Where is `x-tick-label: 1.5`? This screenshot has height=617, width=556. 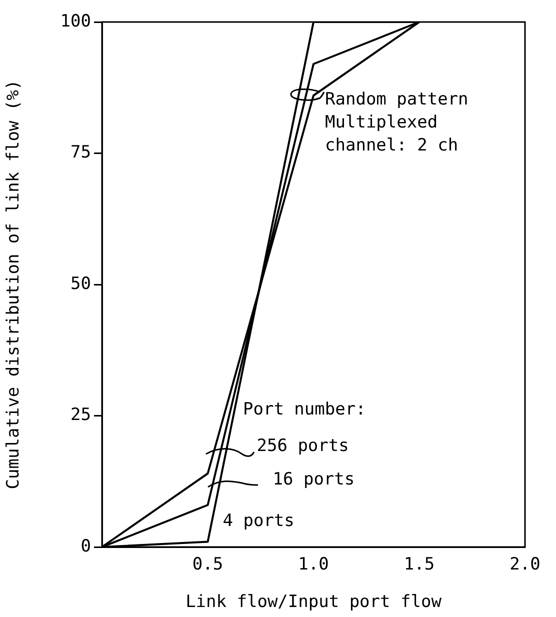 x-tick-label: 1.5 is located at coordinates (419, 564).